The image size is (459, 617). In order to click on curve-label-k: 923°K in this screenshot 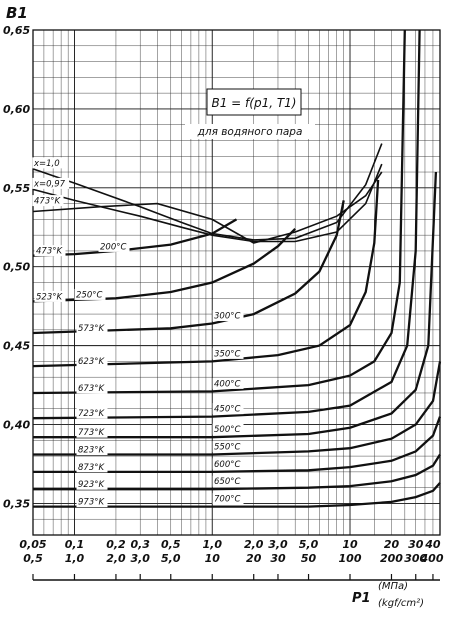, I will do `click(91, 485)`.